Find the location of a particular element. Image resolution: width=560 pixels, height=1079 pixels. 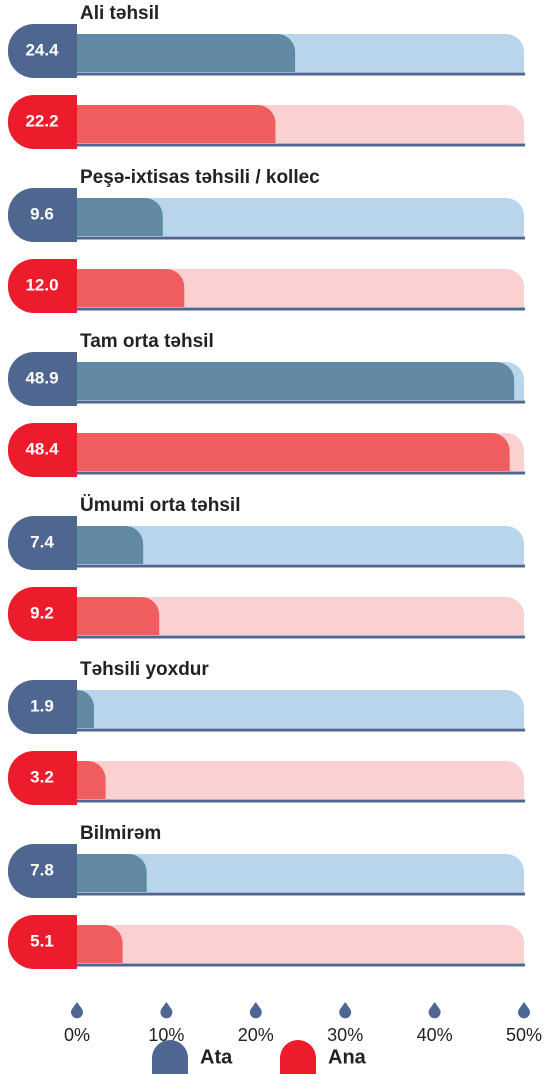

value-label: 9.2 is located at coordinates (42, 612).